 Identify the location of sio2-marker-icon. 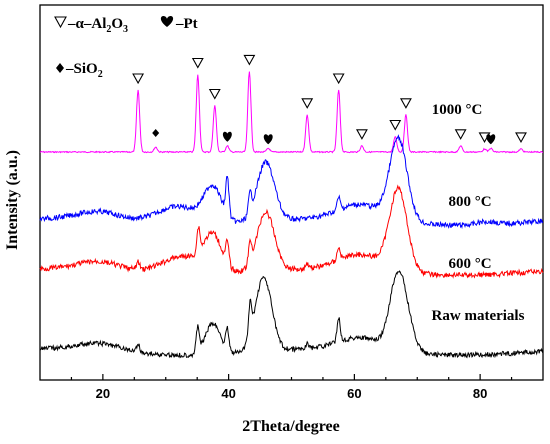
(156, 133).